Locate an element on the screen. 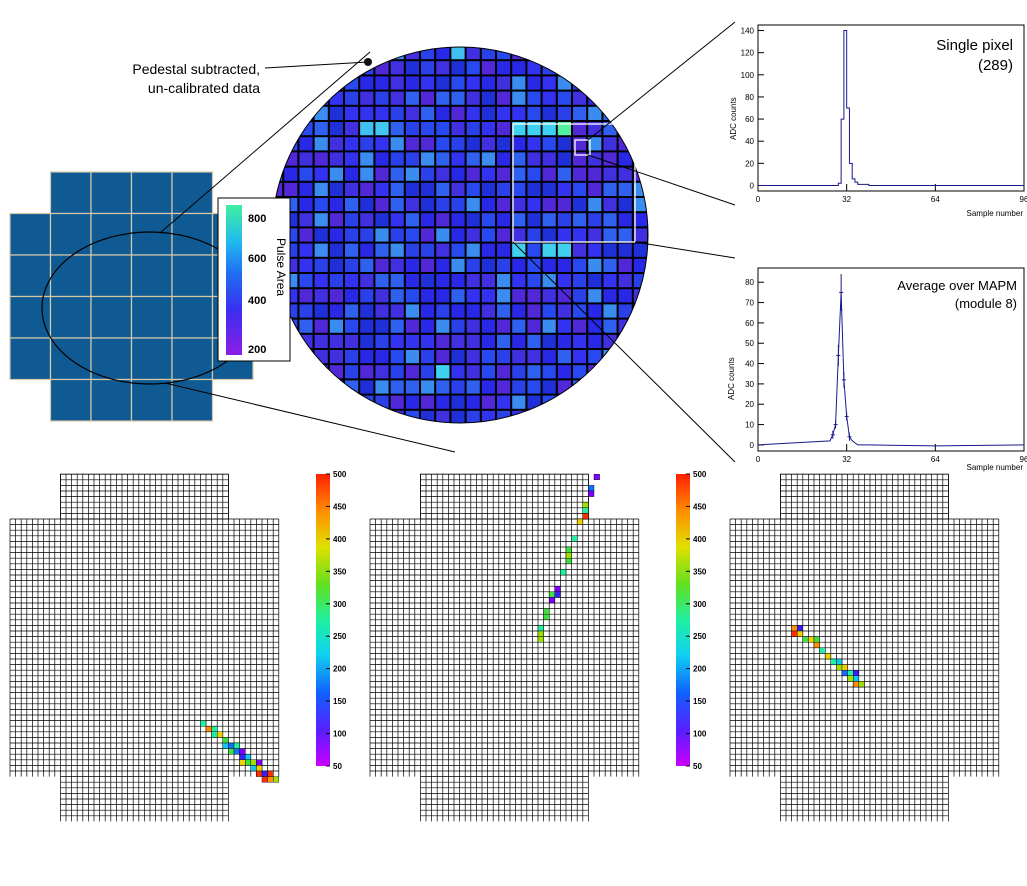 The height and width of the screenshot is (886, 1027). y-tick-label: 60 is located at coordinates (749, 119).